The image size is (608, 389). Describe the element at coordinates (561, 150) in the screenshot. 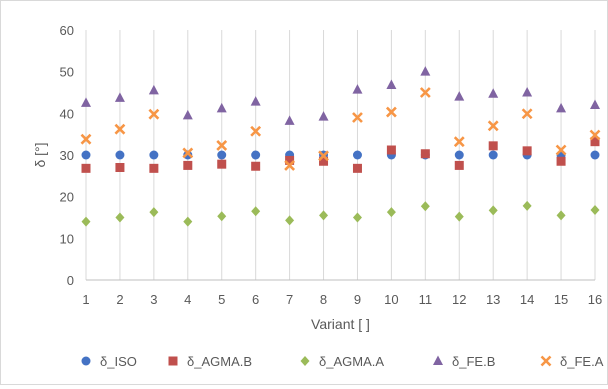

I see `point-series4-x15` at that location.